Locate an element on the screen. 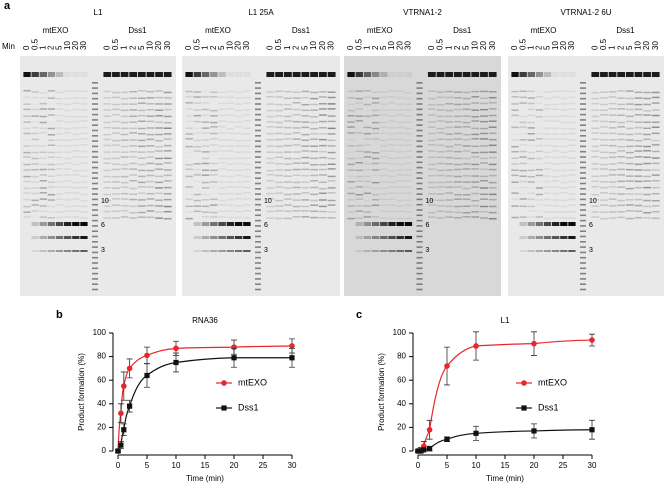 The image size is (671, 485). x-tick-label: 5 is located at coordinates (147, 465).